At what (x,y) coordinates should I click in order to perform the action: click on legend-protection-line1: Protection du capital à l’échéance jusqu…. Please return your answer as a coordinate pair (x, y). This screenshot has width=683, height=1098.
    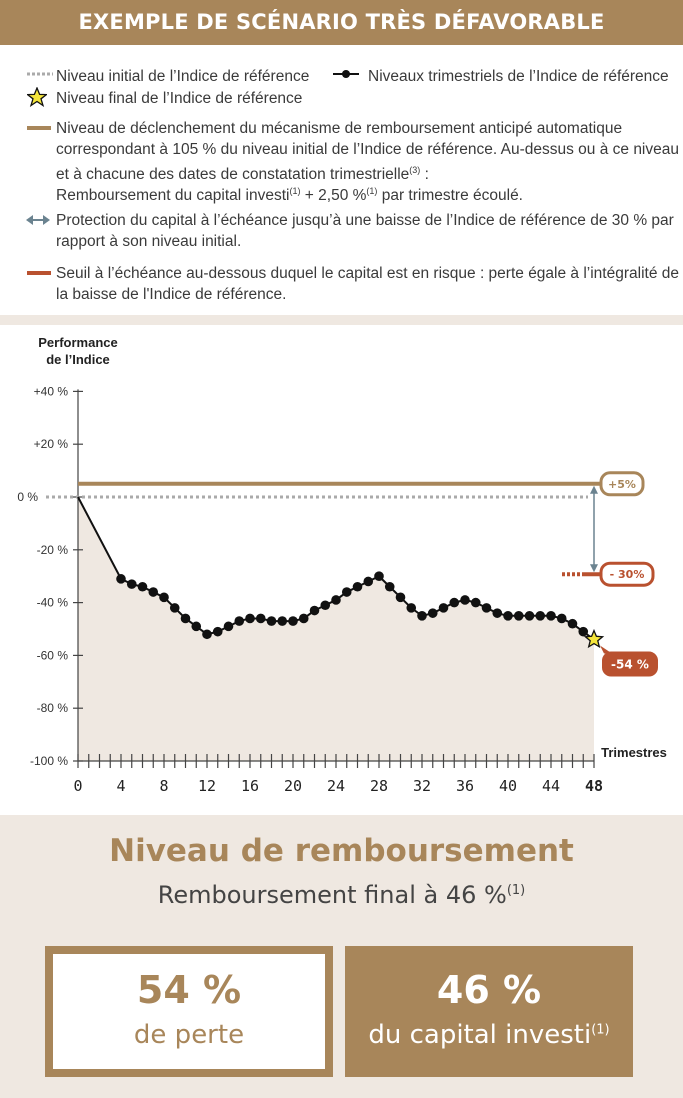
    Looking at the image, I should click on (365, 220).